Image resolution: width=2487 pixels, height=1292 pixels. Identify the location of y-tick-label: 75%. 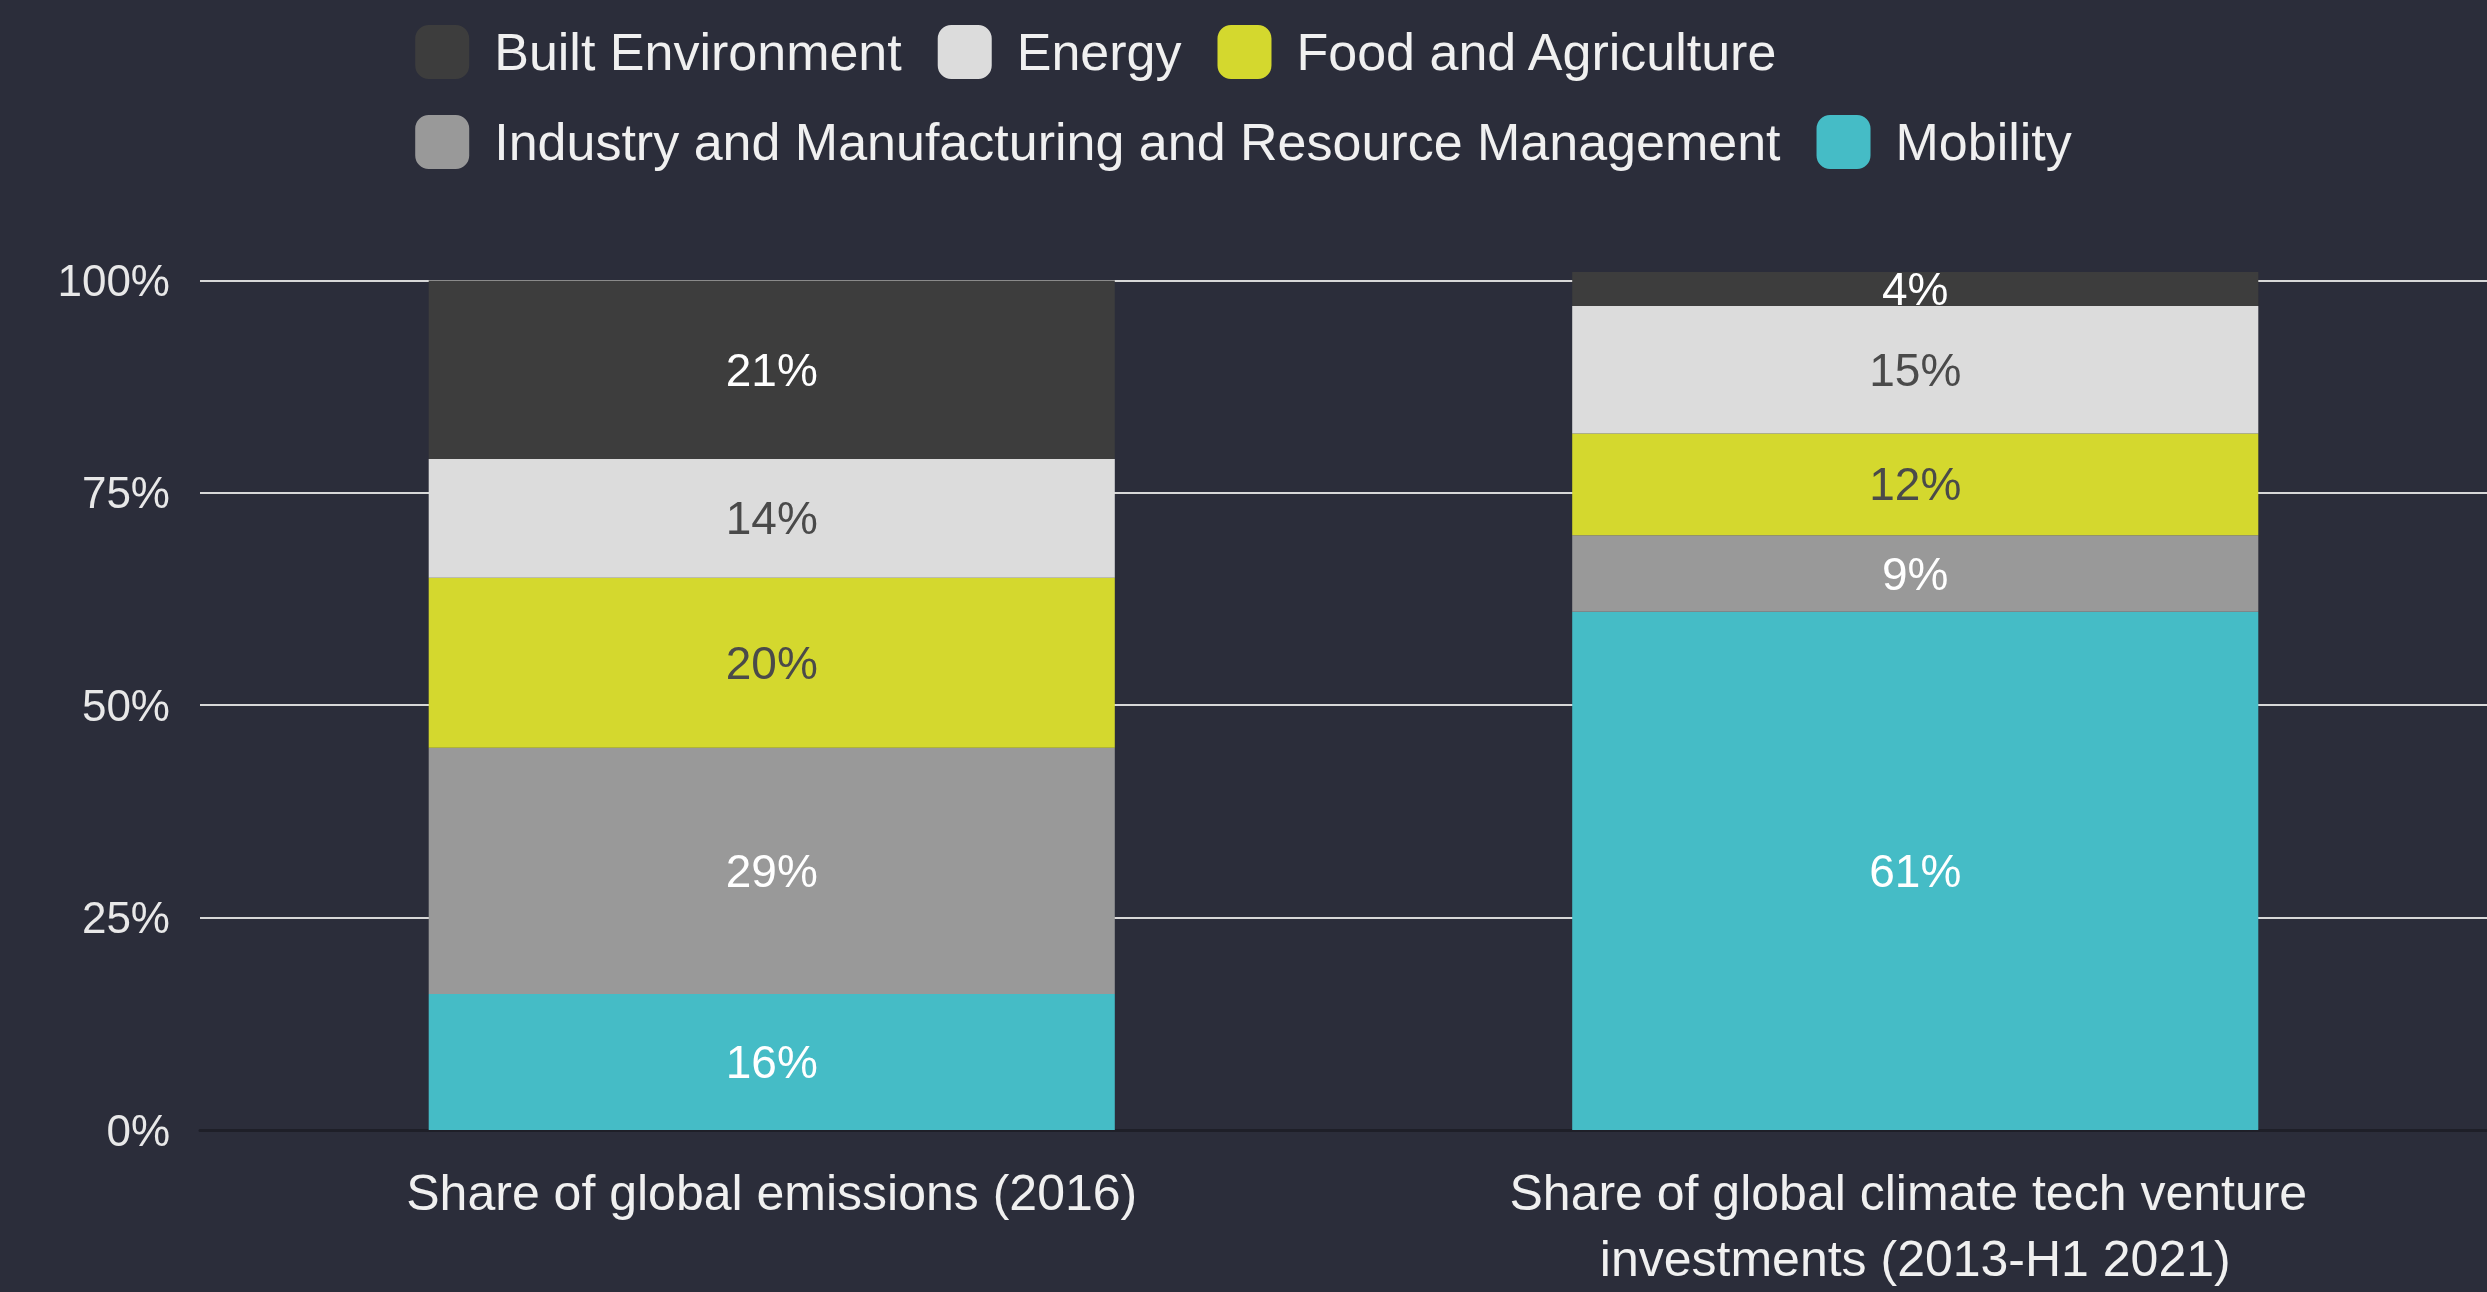
(125, 493).